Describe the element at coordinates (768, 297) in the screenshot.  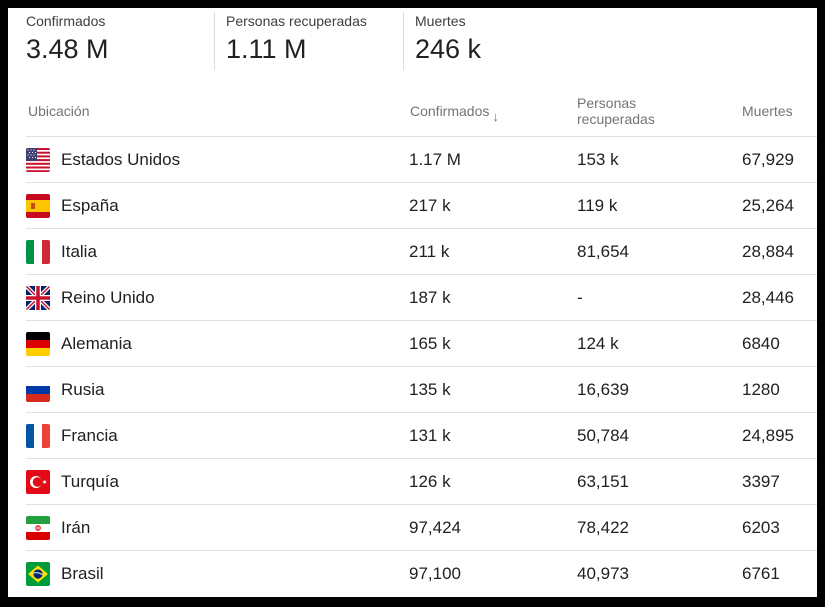
I see `deaths-value: 28,446` at that location.